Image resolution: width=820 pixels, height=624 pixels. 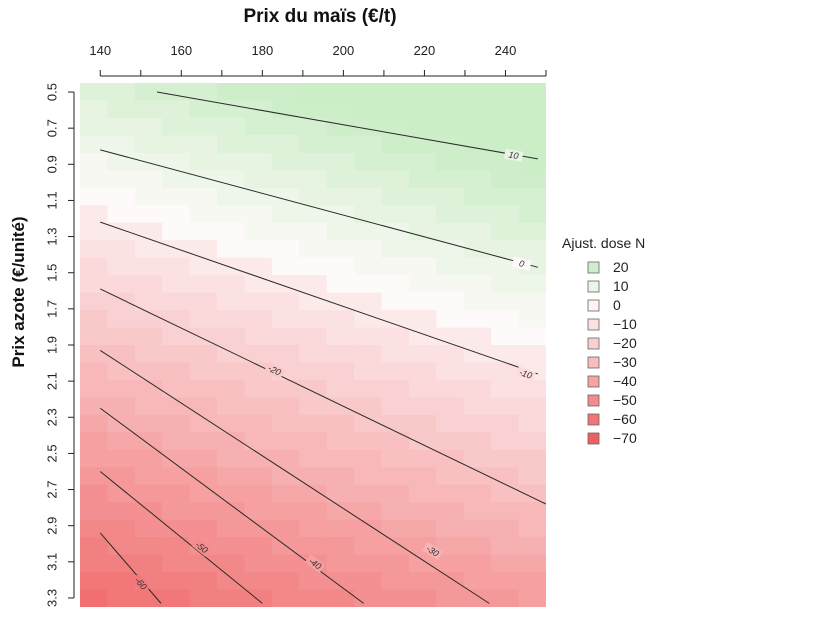 I want to click on y-tick-label: 1.1, so click(x=51, y=200).